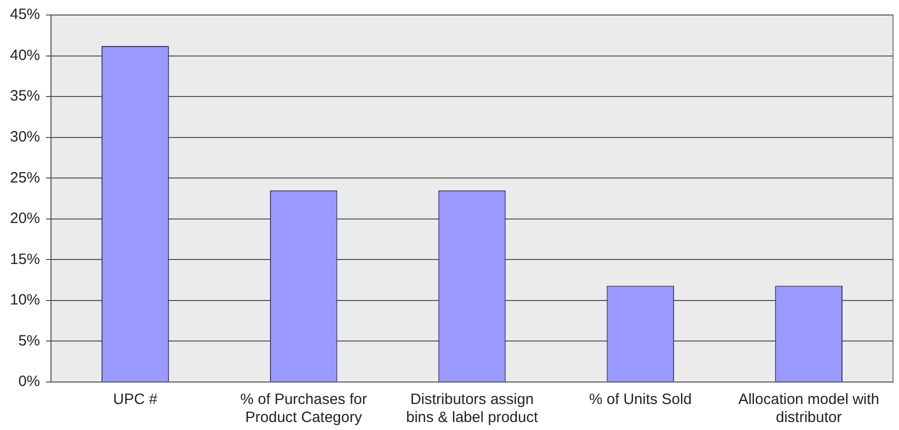 The height and width of the screenshot is (430, 899). Describe the element at coordinates (25, 177) in the screenshot. I see `y-tick-label: 25%` at that location.